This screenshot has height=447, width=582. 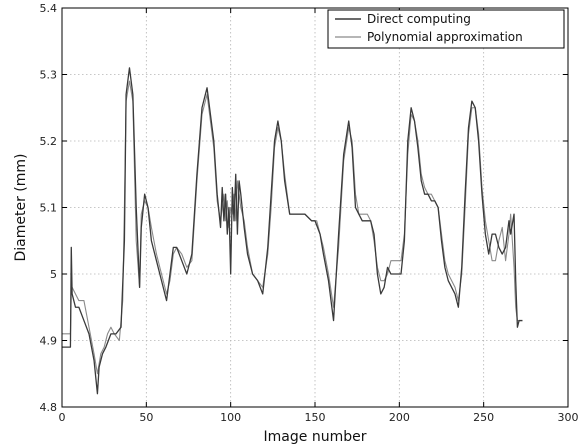 I want to click on x-tick-label: 100, so click(x=230, y=417).